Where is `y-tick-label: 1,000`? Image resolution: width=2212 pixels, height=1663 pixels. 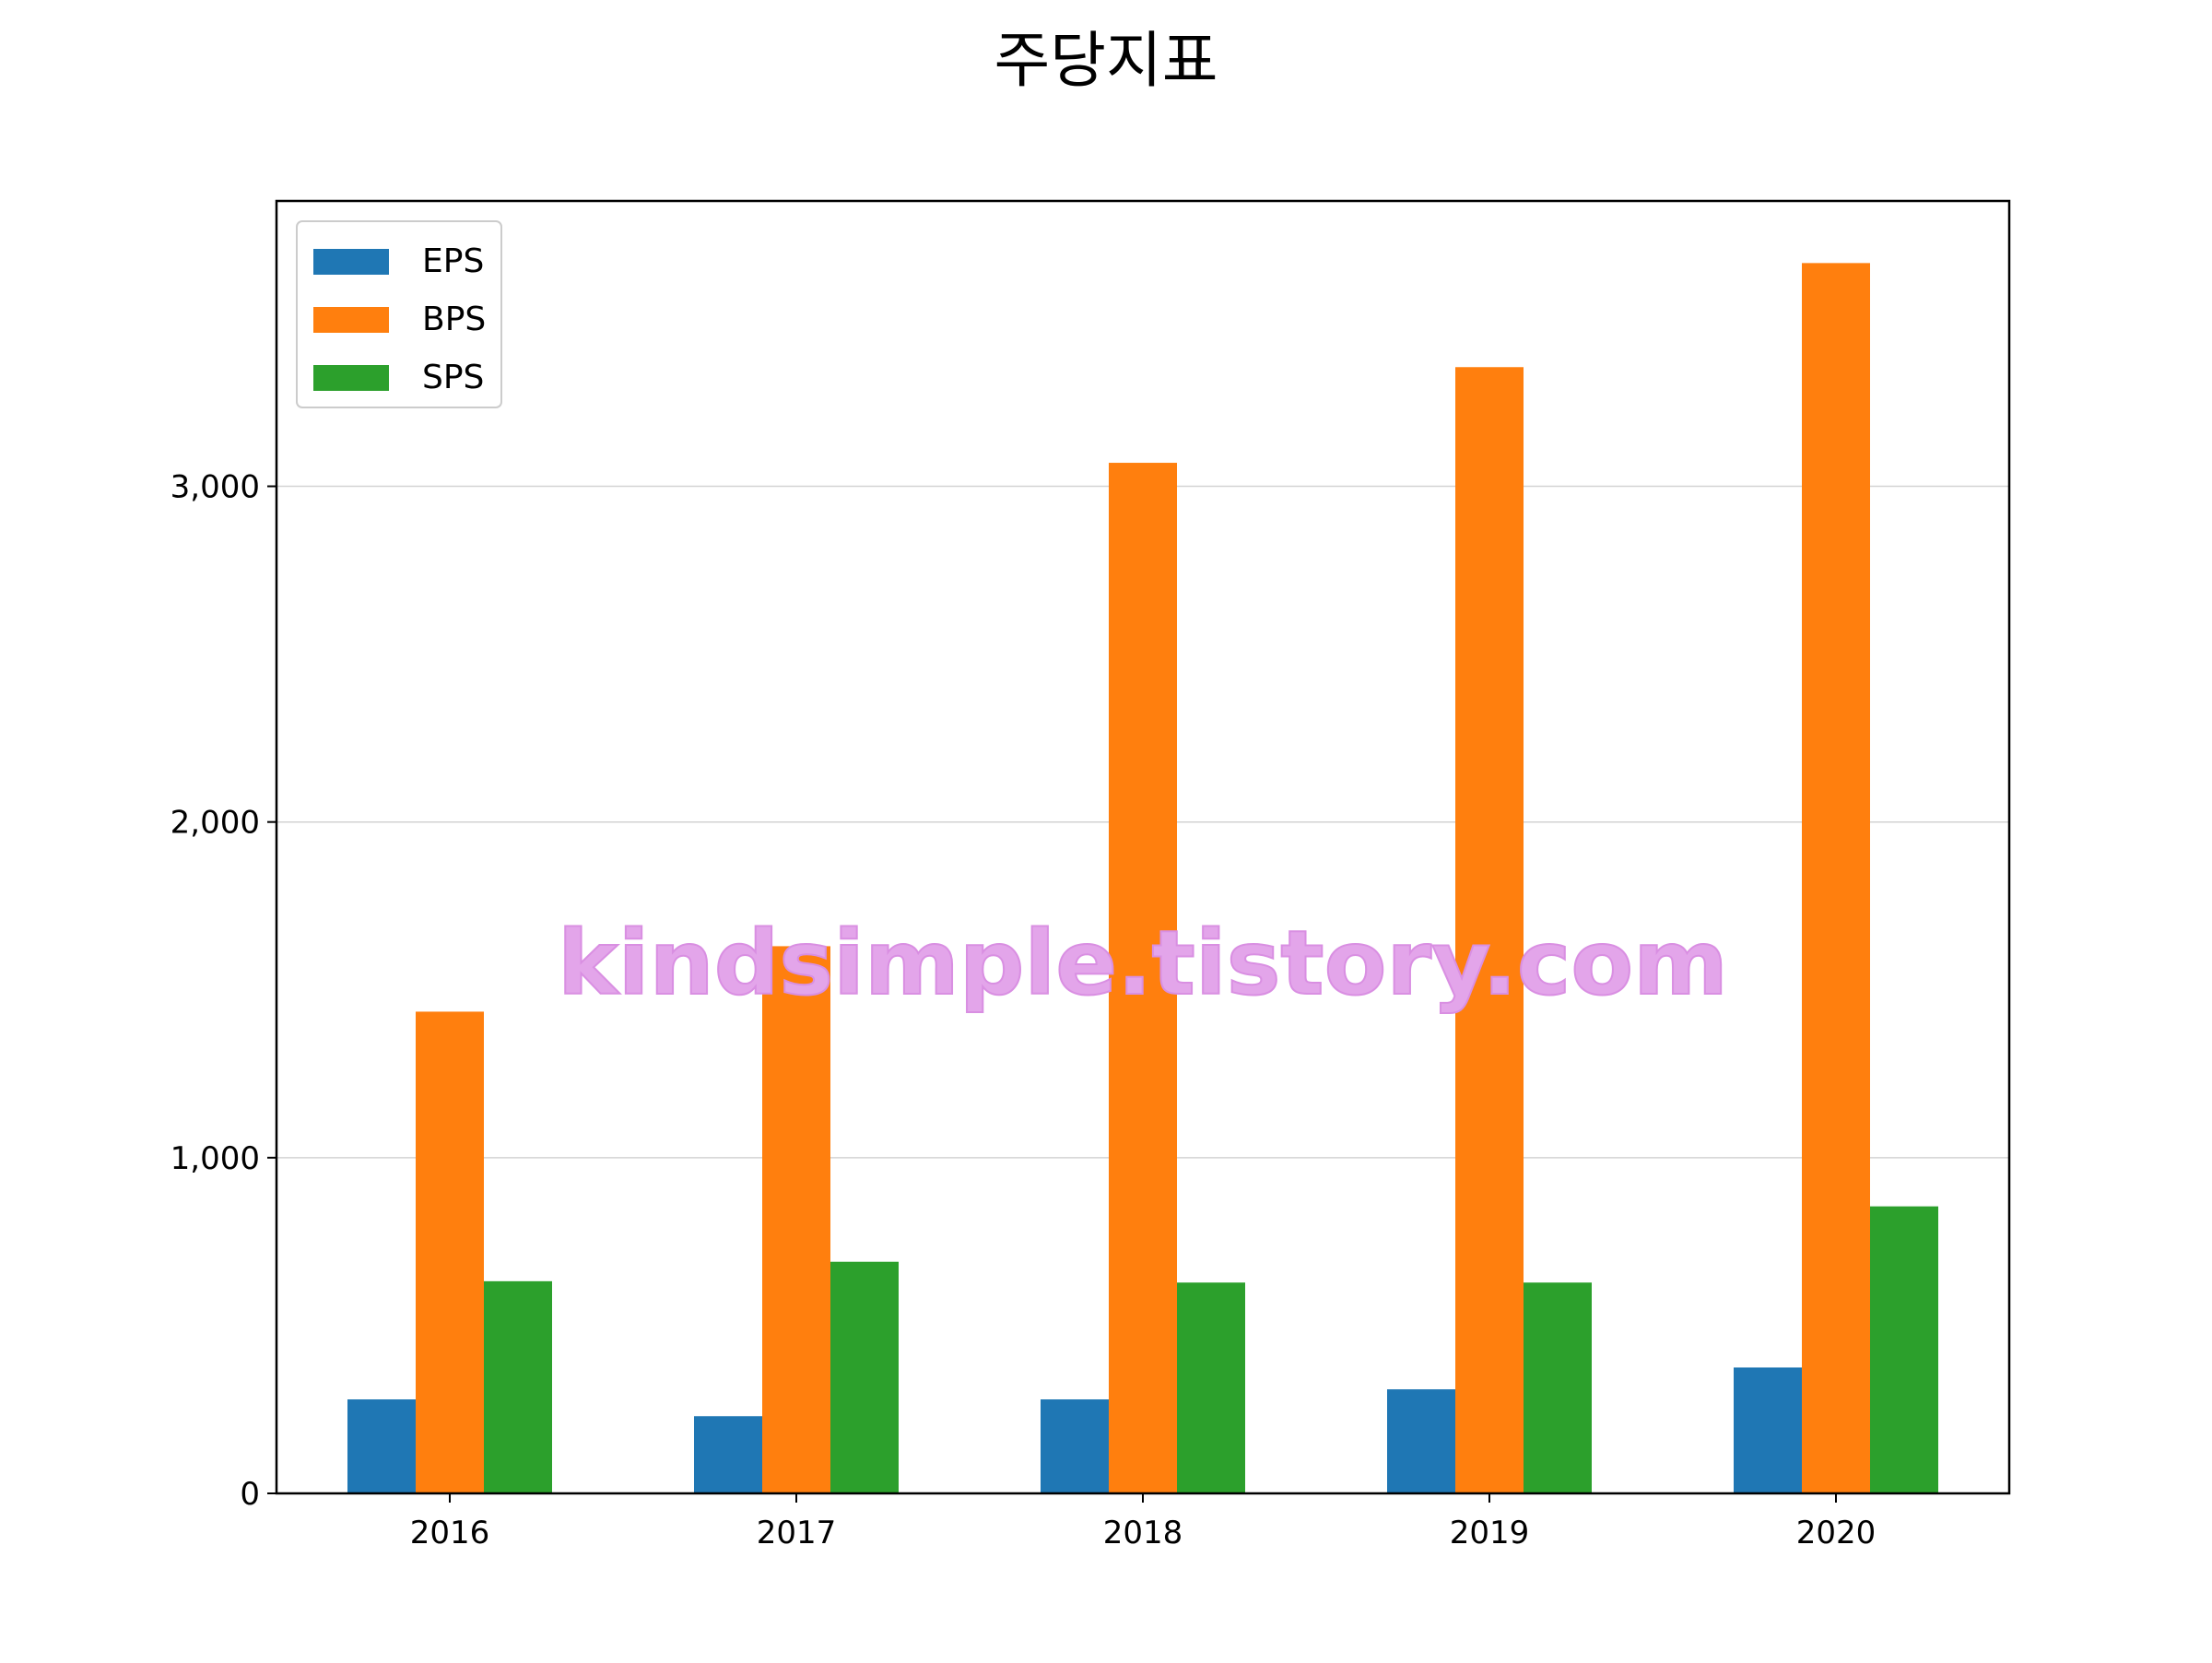
y-tick-label: 1,000 is located at coordinates (215, 1158).